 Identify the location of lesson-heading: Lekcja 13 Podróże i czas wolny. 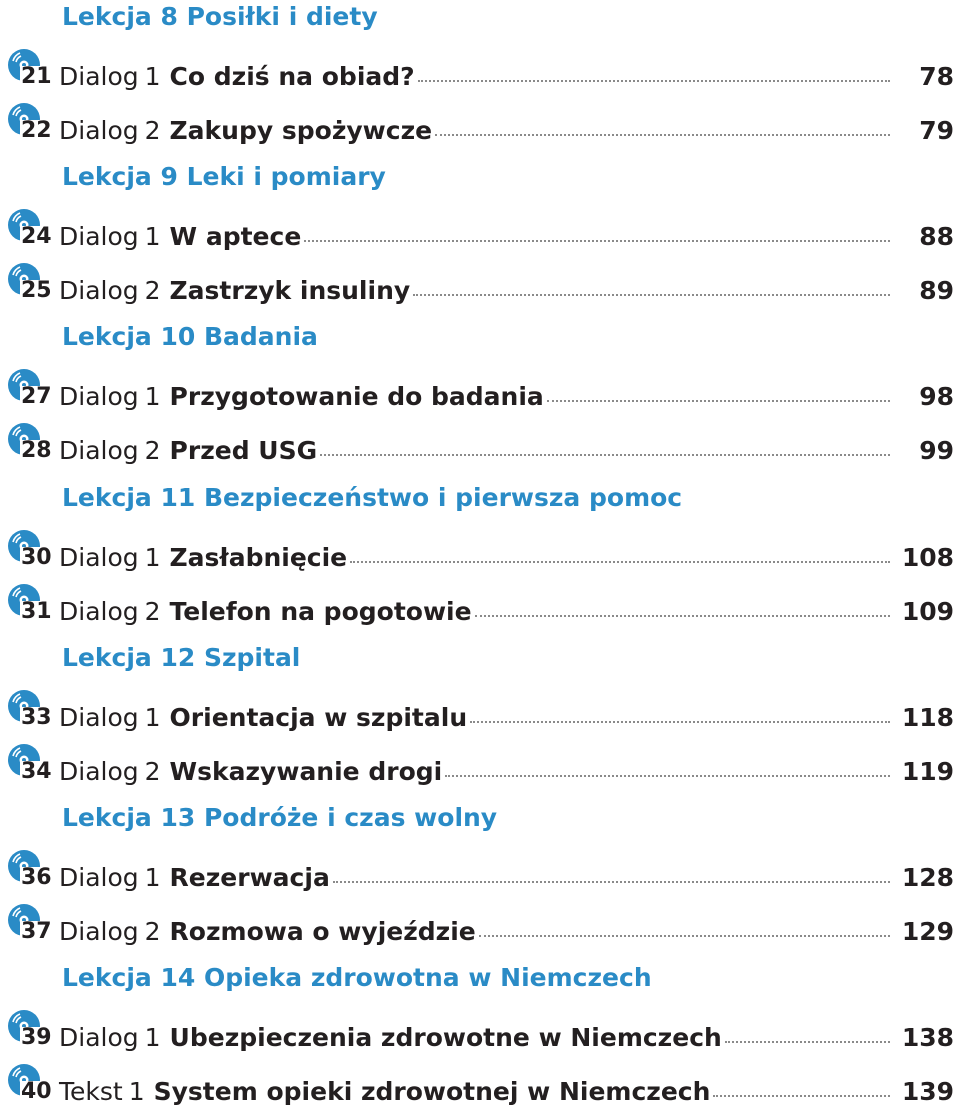
(279, 817).